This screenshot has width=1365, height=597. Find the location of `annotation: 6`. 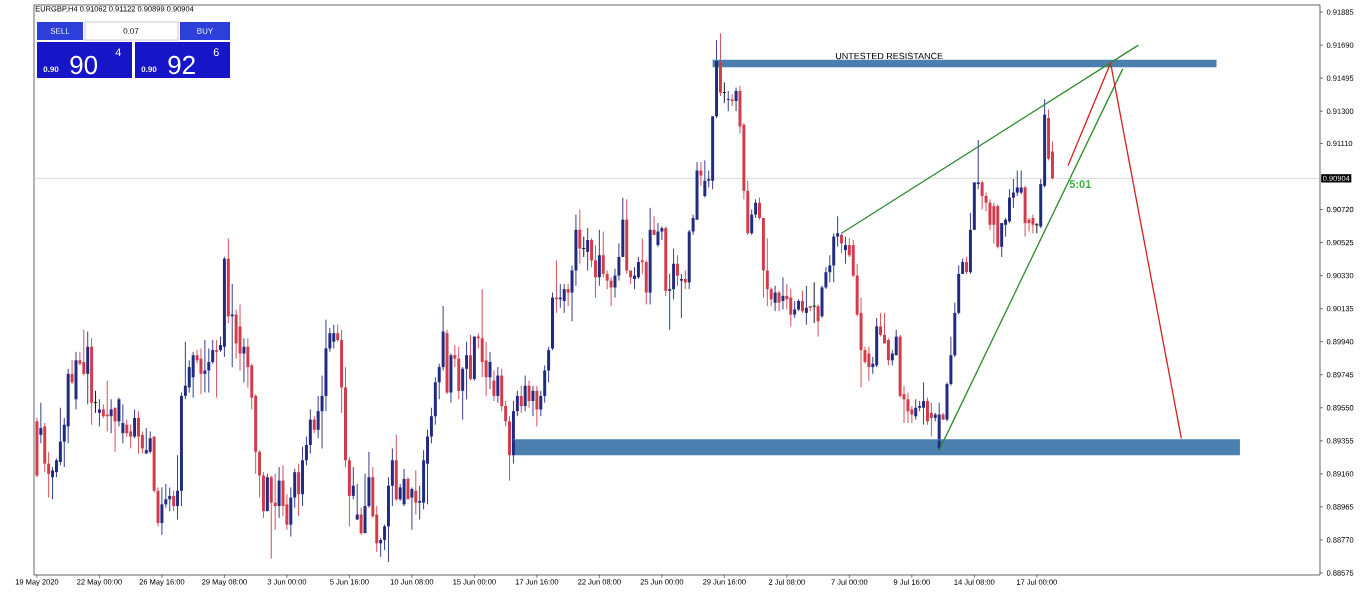

annotation: 6 is located at coordinates (216, 52).